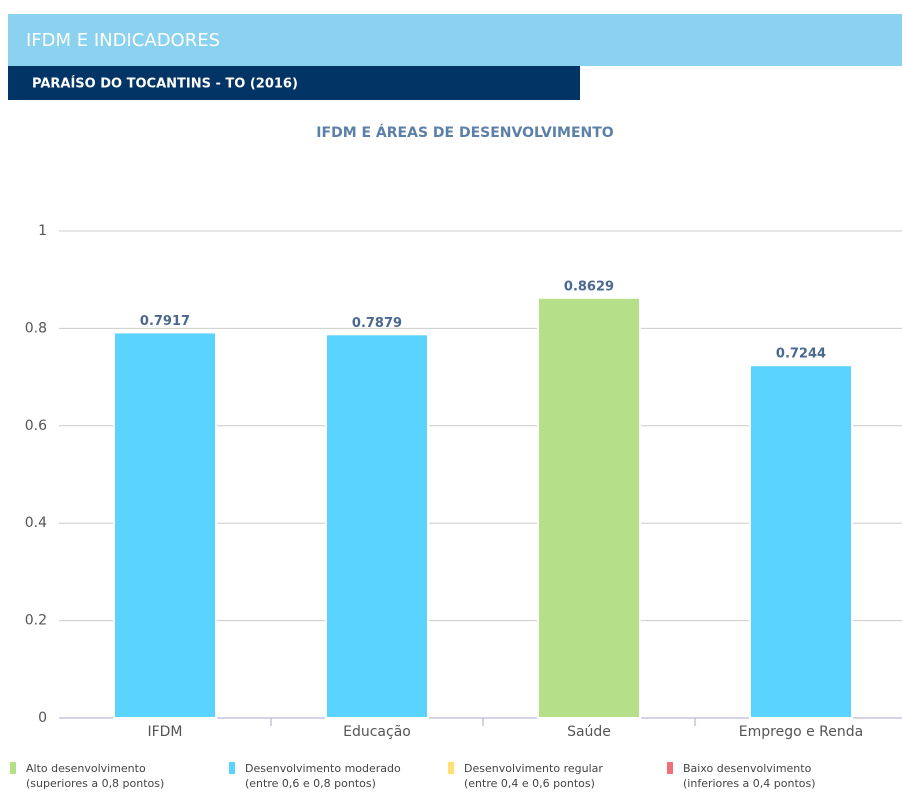 Image resolution: width=902 pixels, height=792 pixels. What do you see at coordinates (747, 768) in the screenshot?
I see `legend-label: Baixo desenvolvimento` at bounding box center [747, 768].